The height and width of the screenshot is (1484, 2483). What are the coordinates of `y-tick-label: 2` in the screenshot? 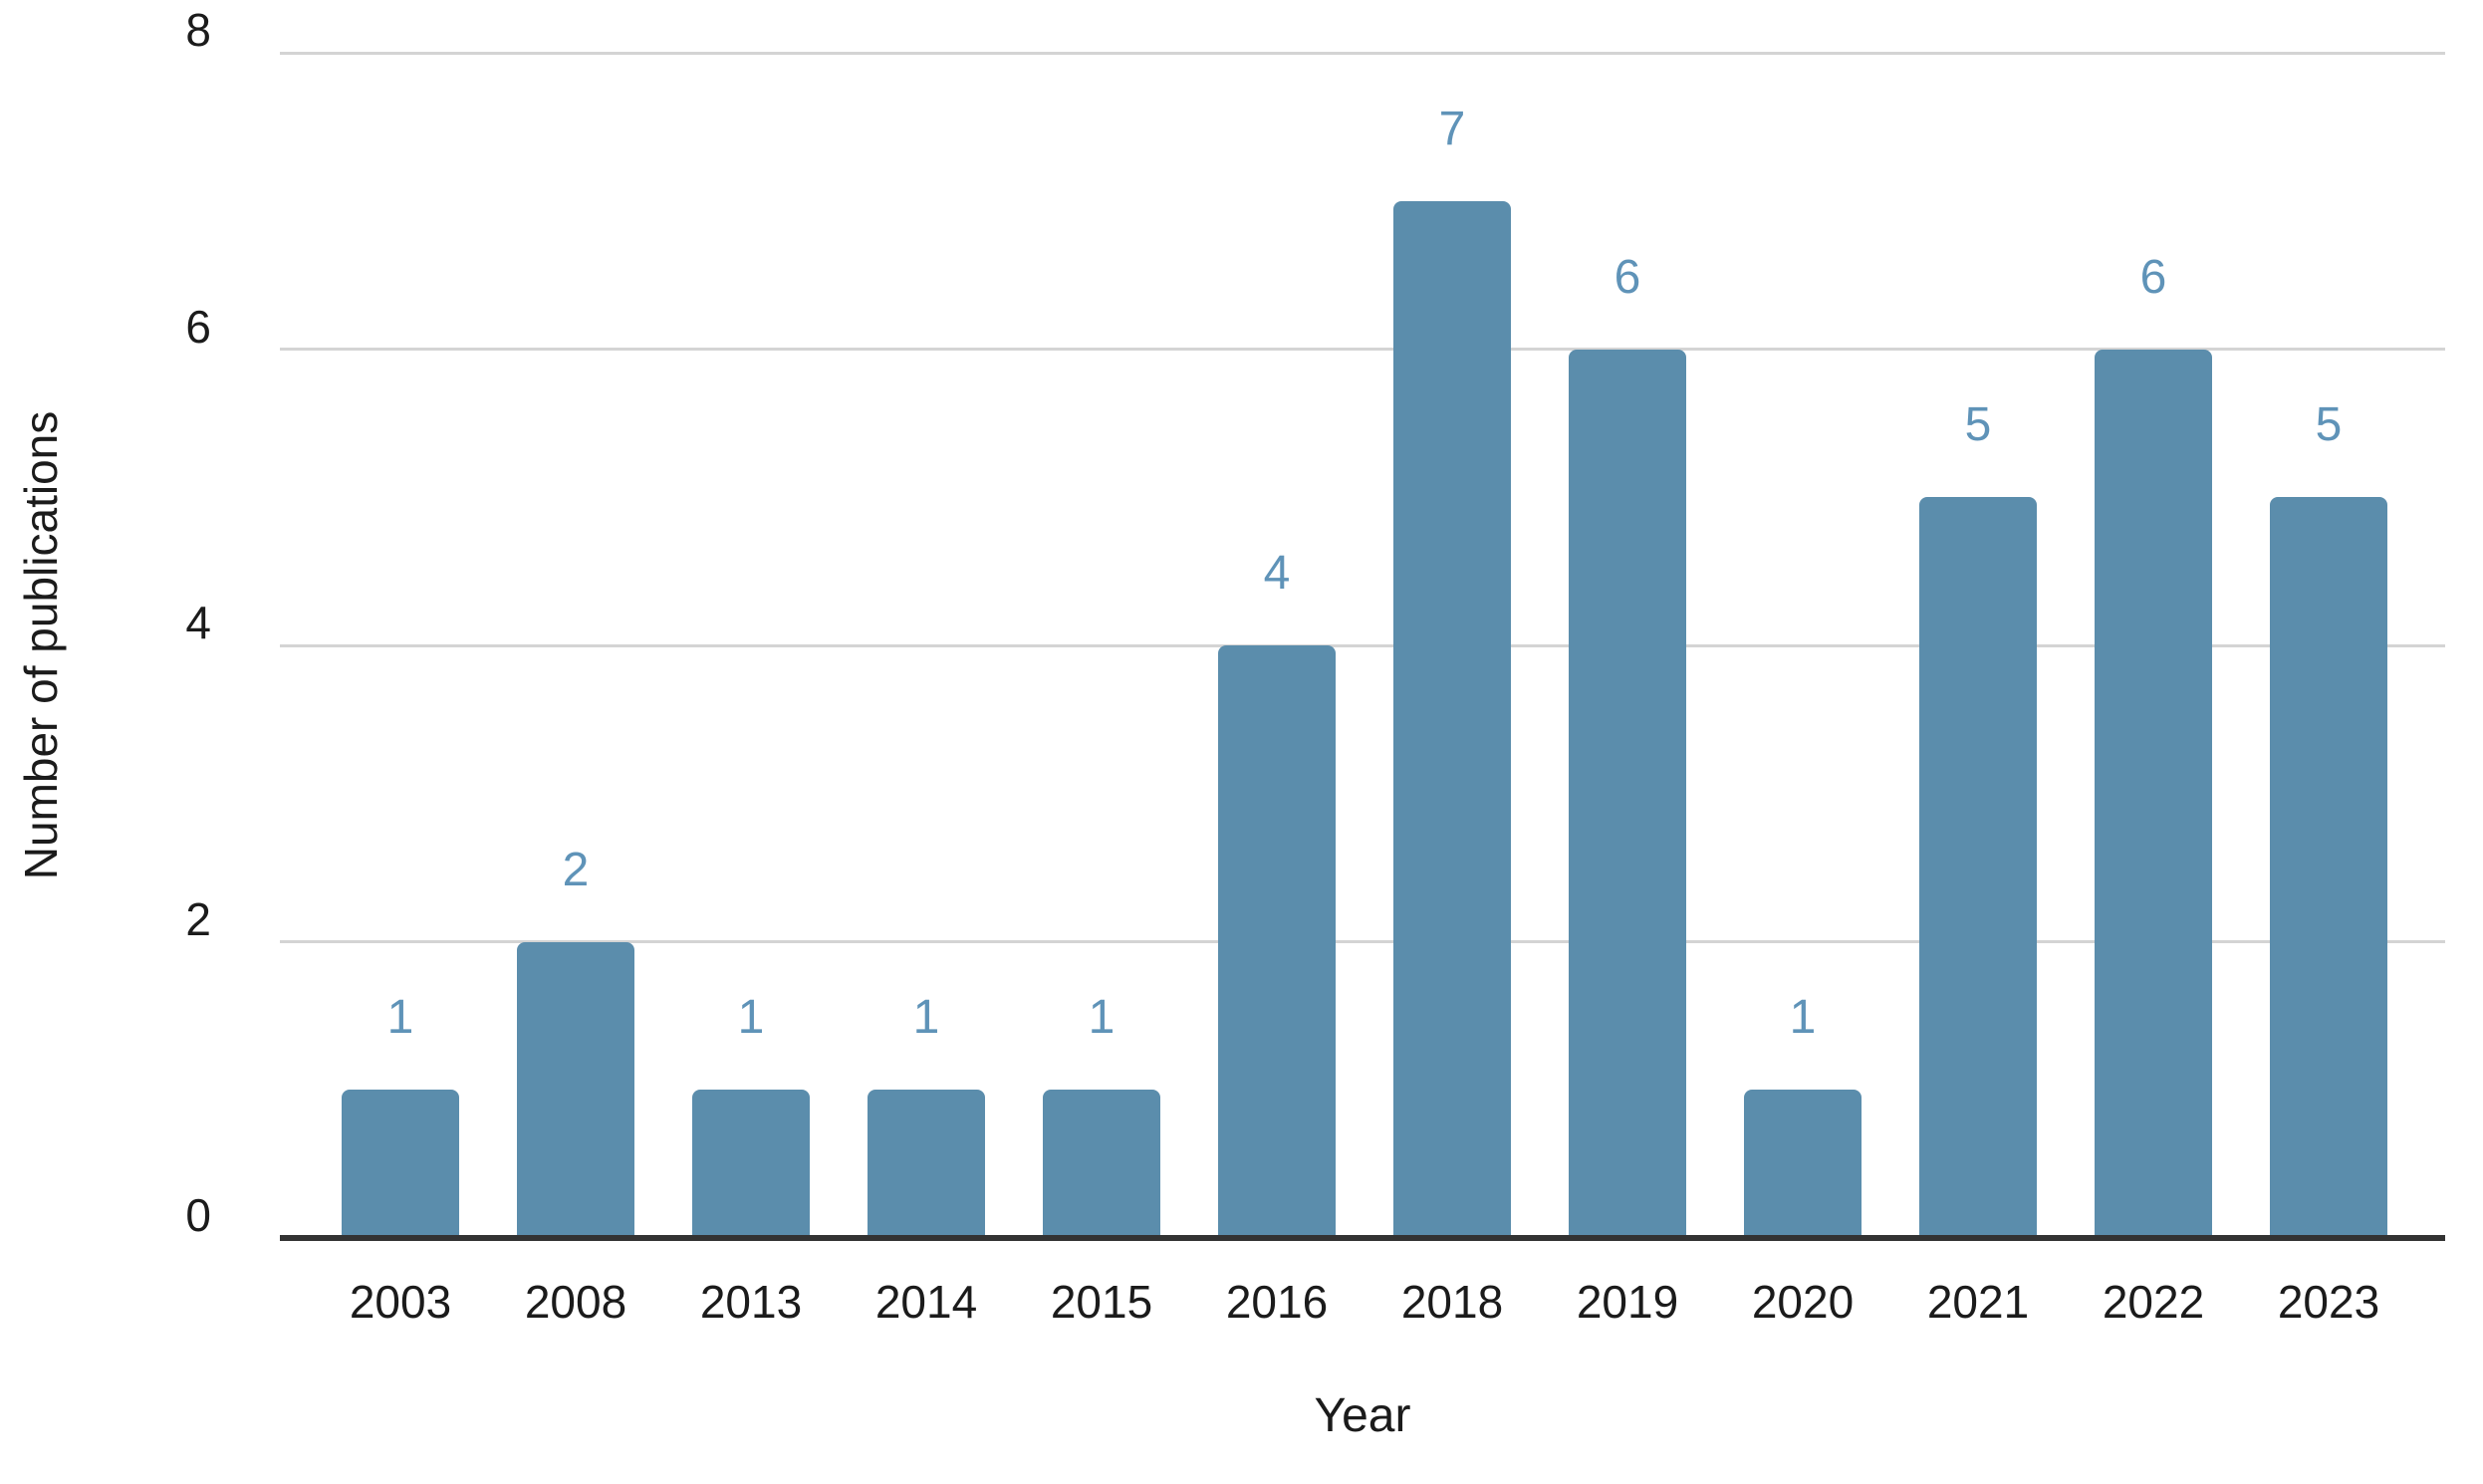 It's located at (198, 918).